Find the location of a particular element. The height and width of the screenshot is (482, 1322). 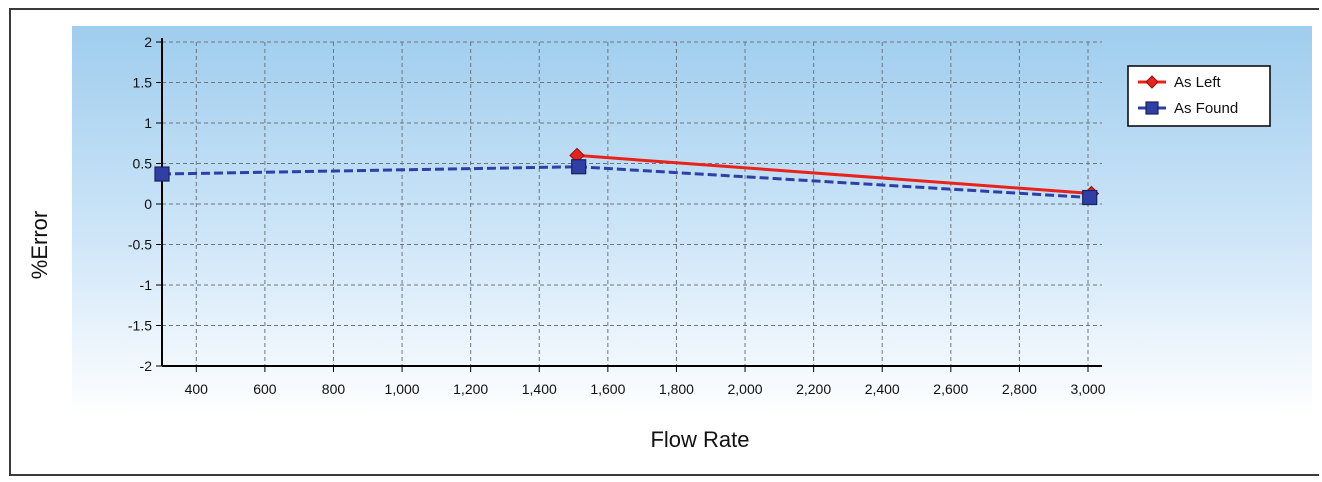

legend: As Left As Found is located at coordinates (1199, 96).